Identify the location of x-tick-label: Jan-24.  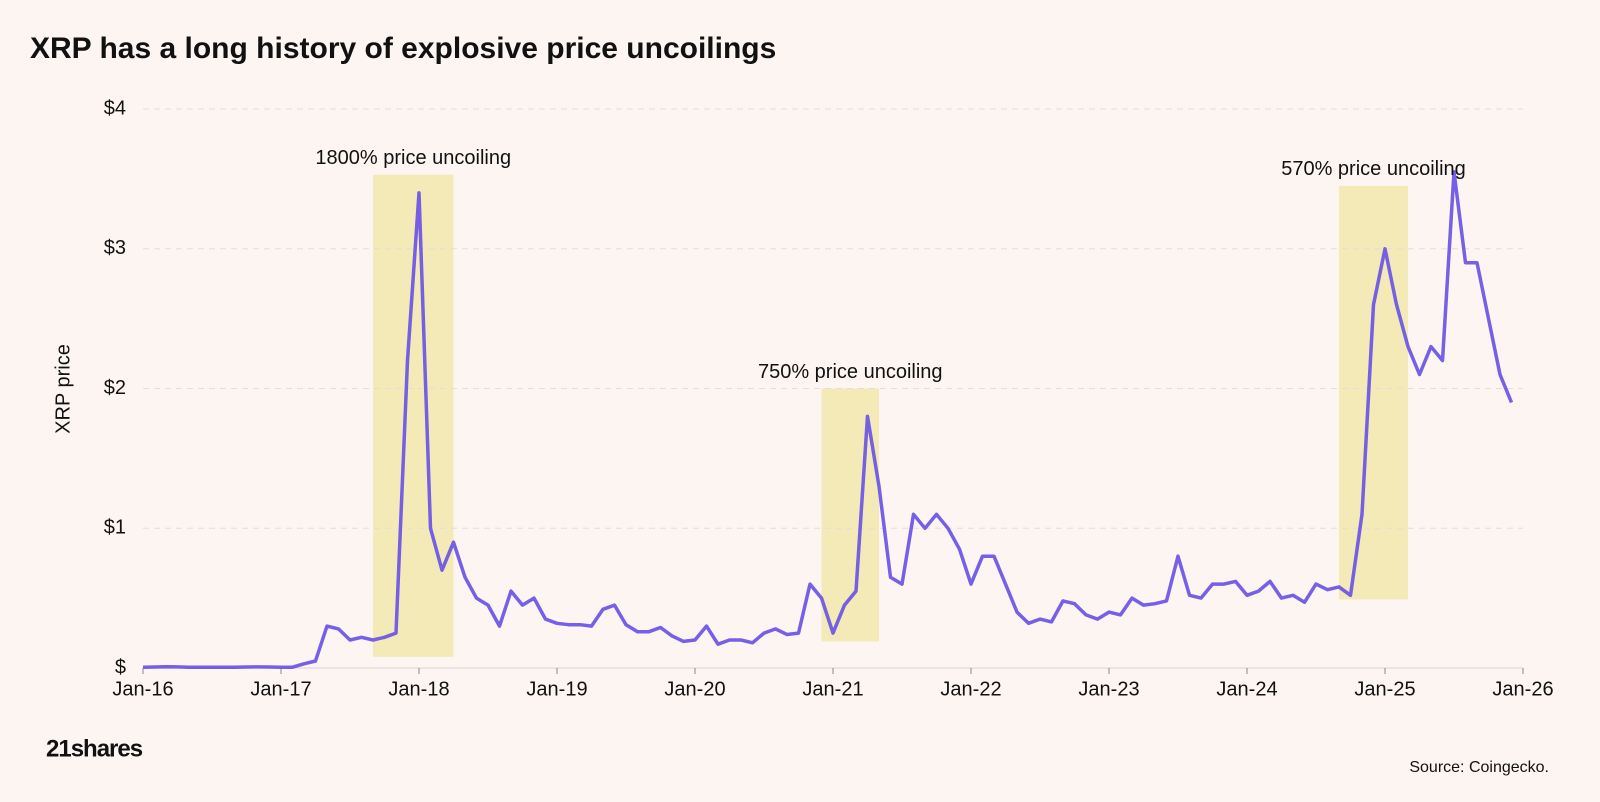
(1246, 689).